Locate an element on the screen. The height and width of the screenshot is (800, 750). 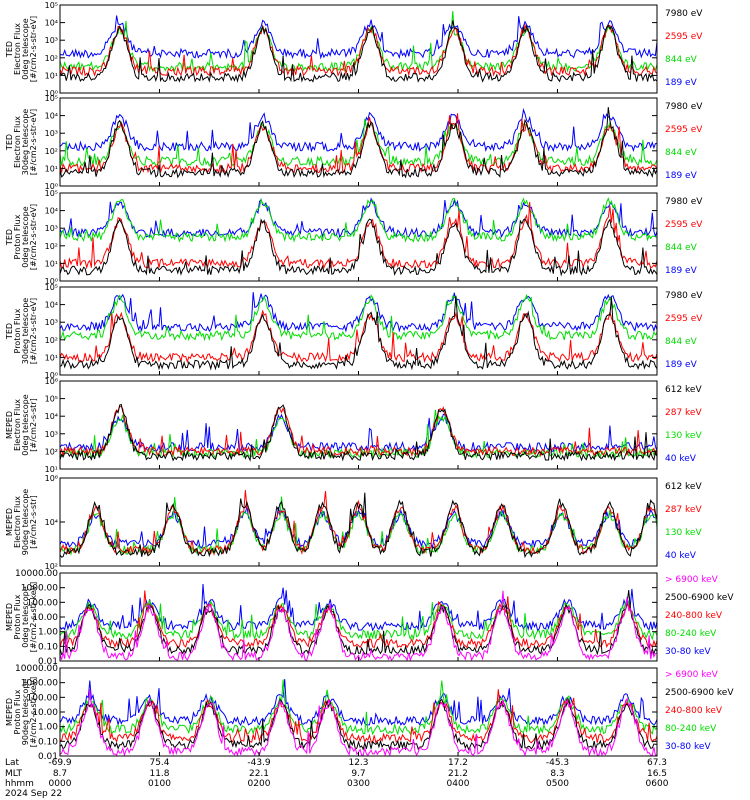
panel-3-ytick-label: 10³ is located at coordinates (51, 228).